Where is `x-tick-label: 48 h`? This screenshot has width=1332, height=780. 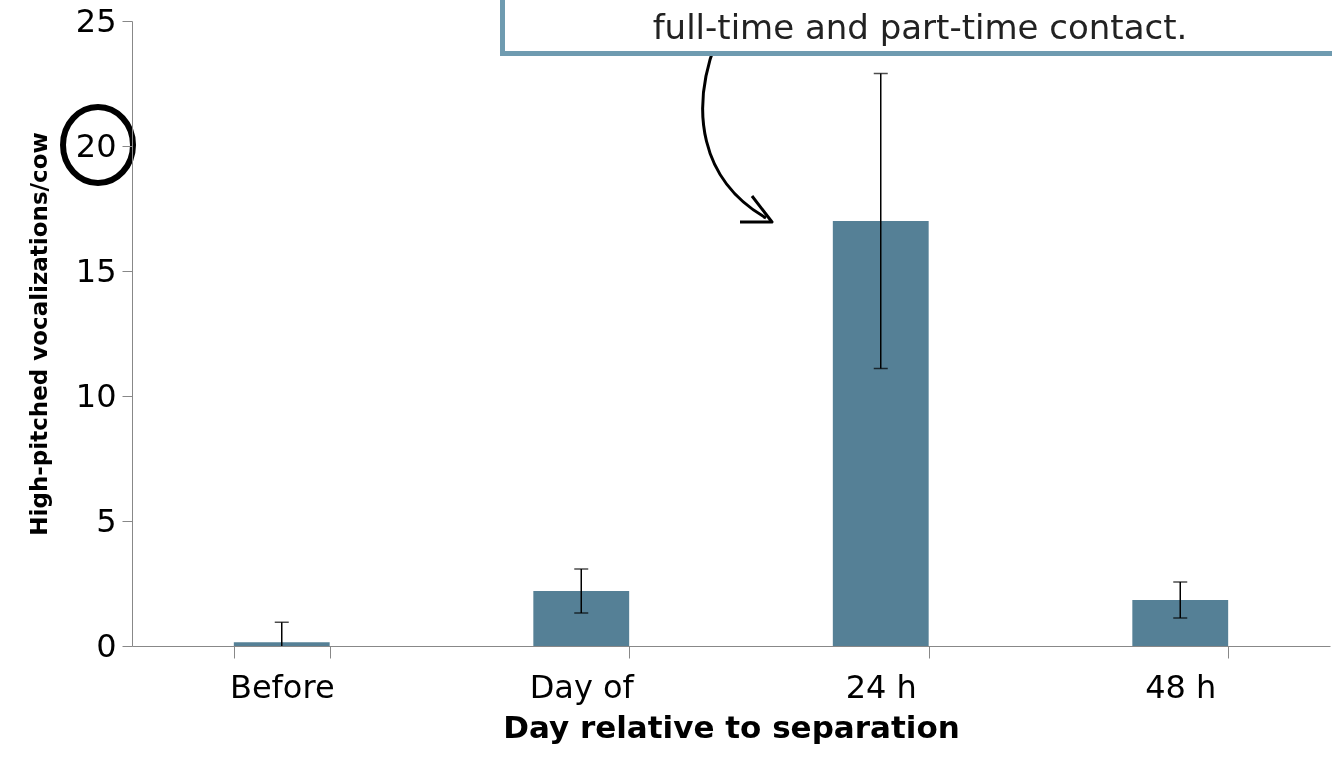
x-tick-label: 48 h is located at coordinates (1181, 686).